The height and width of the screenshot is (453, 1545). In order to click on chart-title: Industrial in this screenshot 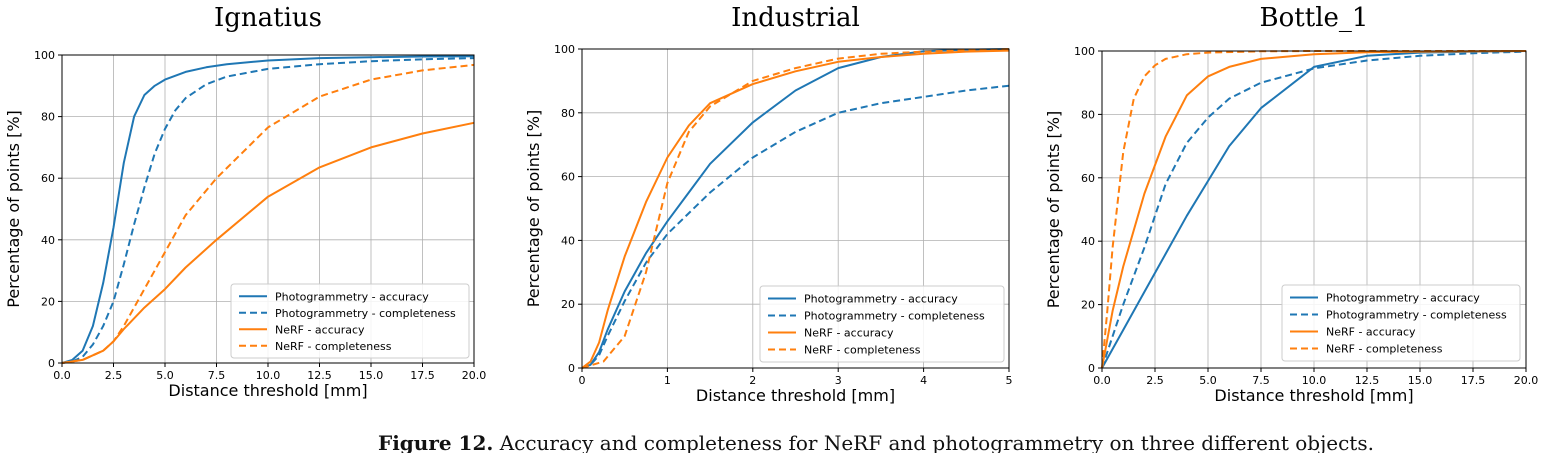, I will do `click(795, 18)`.